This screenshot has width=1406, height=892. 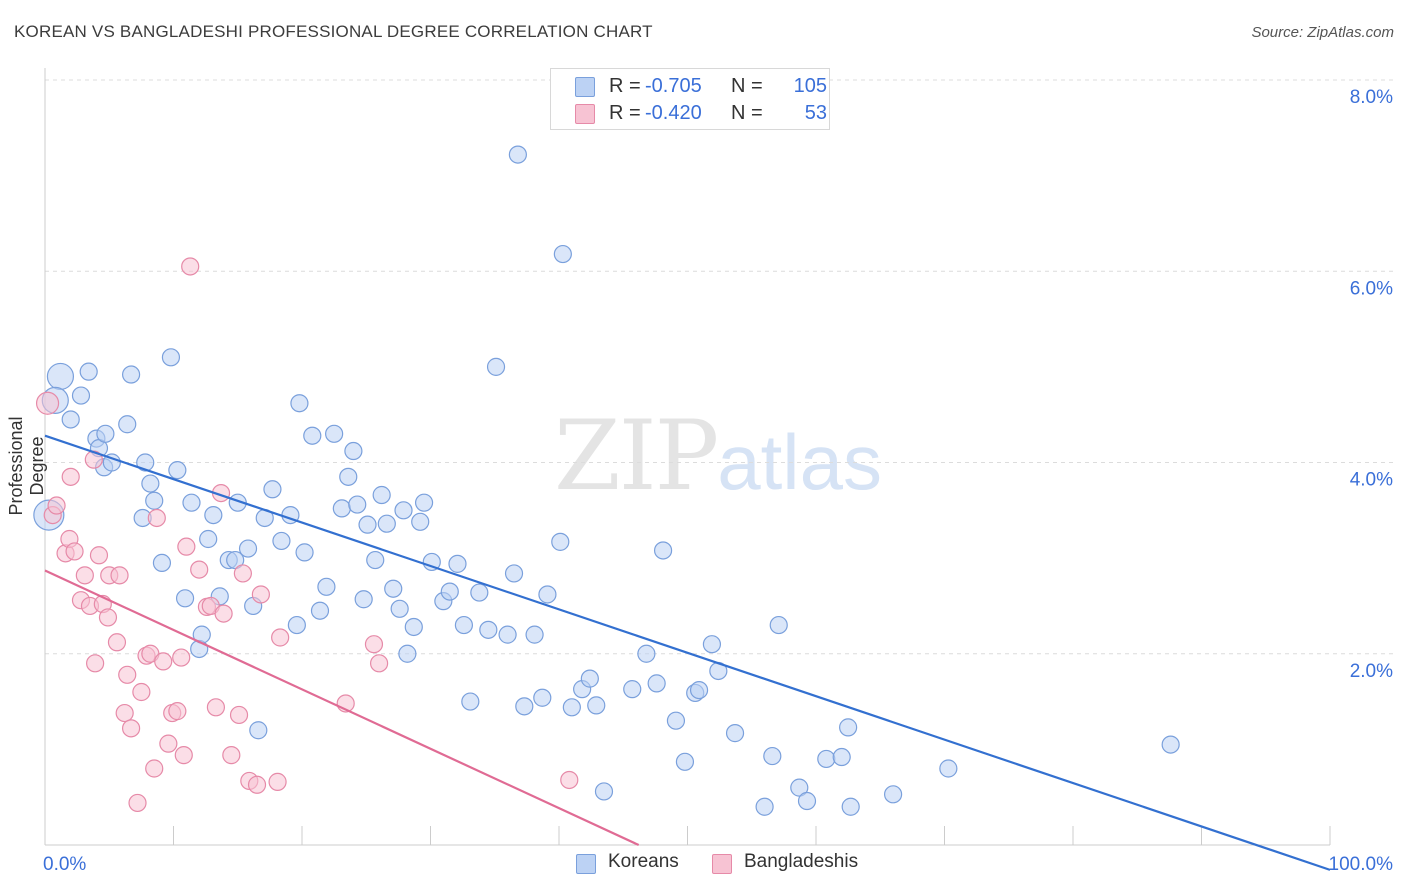 What do you see at coordinates (690, 99) in the screenshot?
I see `stats-legend: R = -0.705 N = 105 R = -0.420 N = 53` at bounding box center [690, 99].